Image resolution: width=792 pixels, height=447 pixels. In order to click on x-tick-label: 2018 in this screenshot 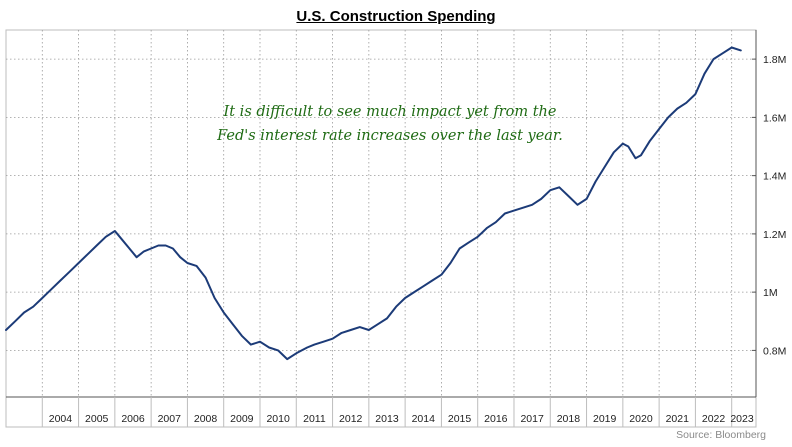, I will do `click(569, 419)`.